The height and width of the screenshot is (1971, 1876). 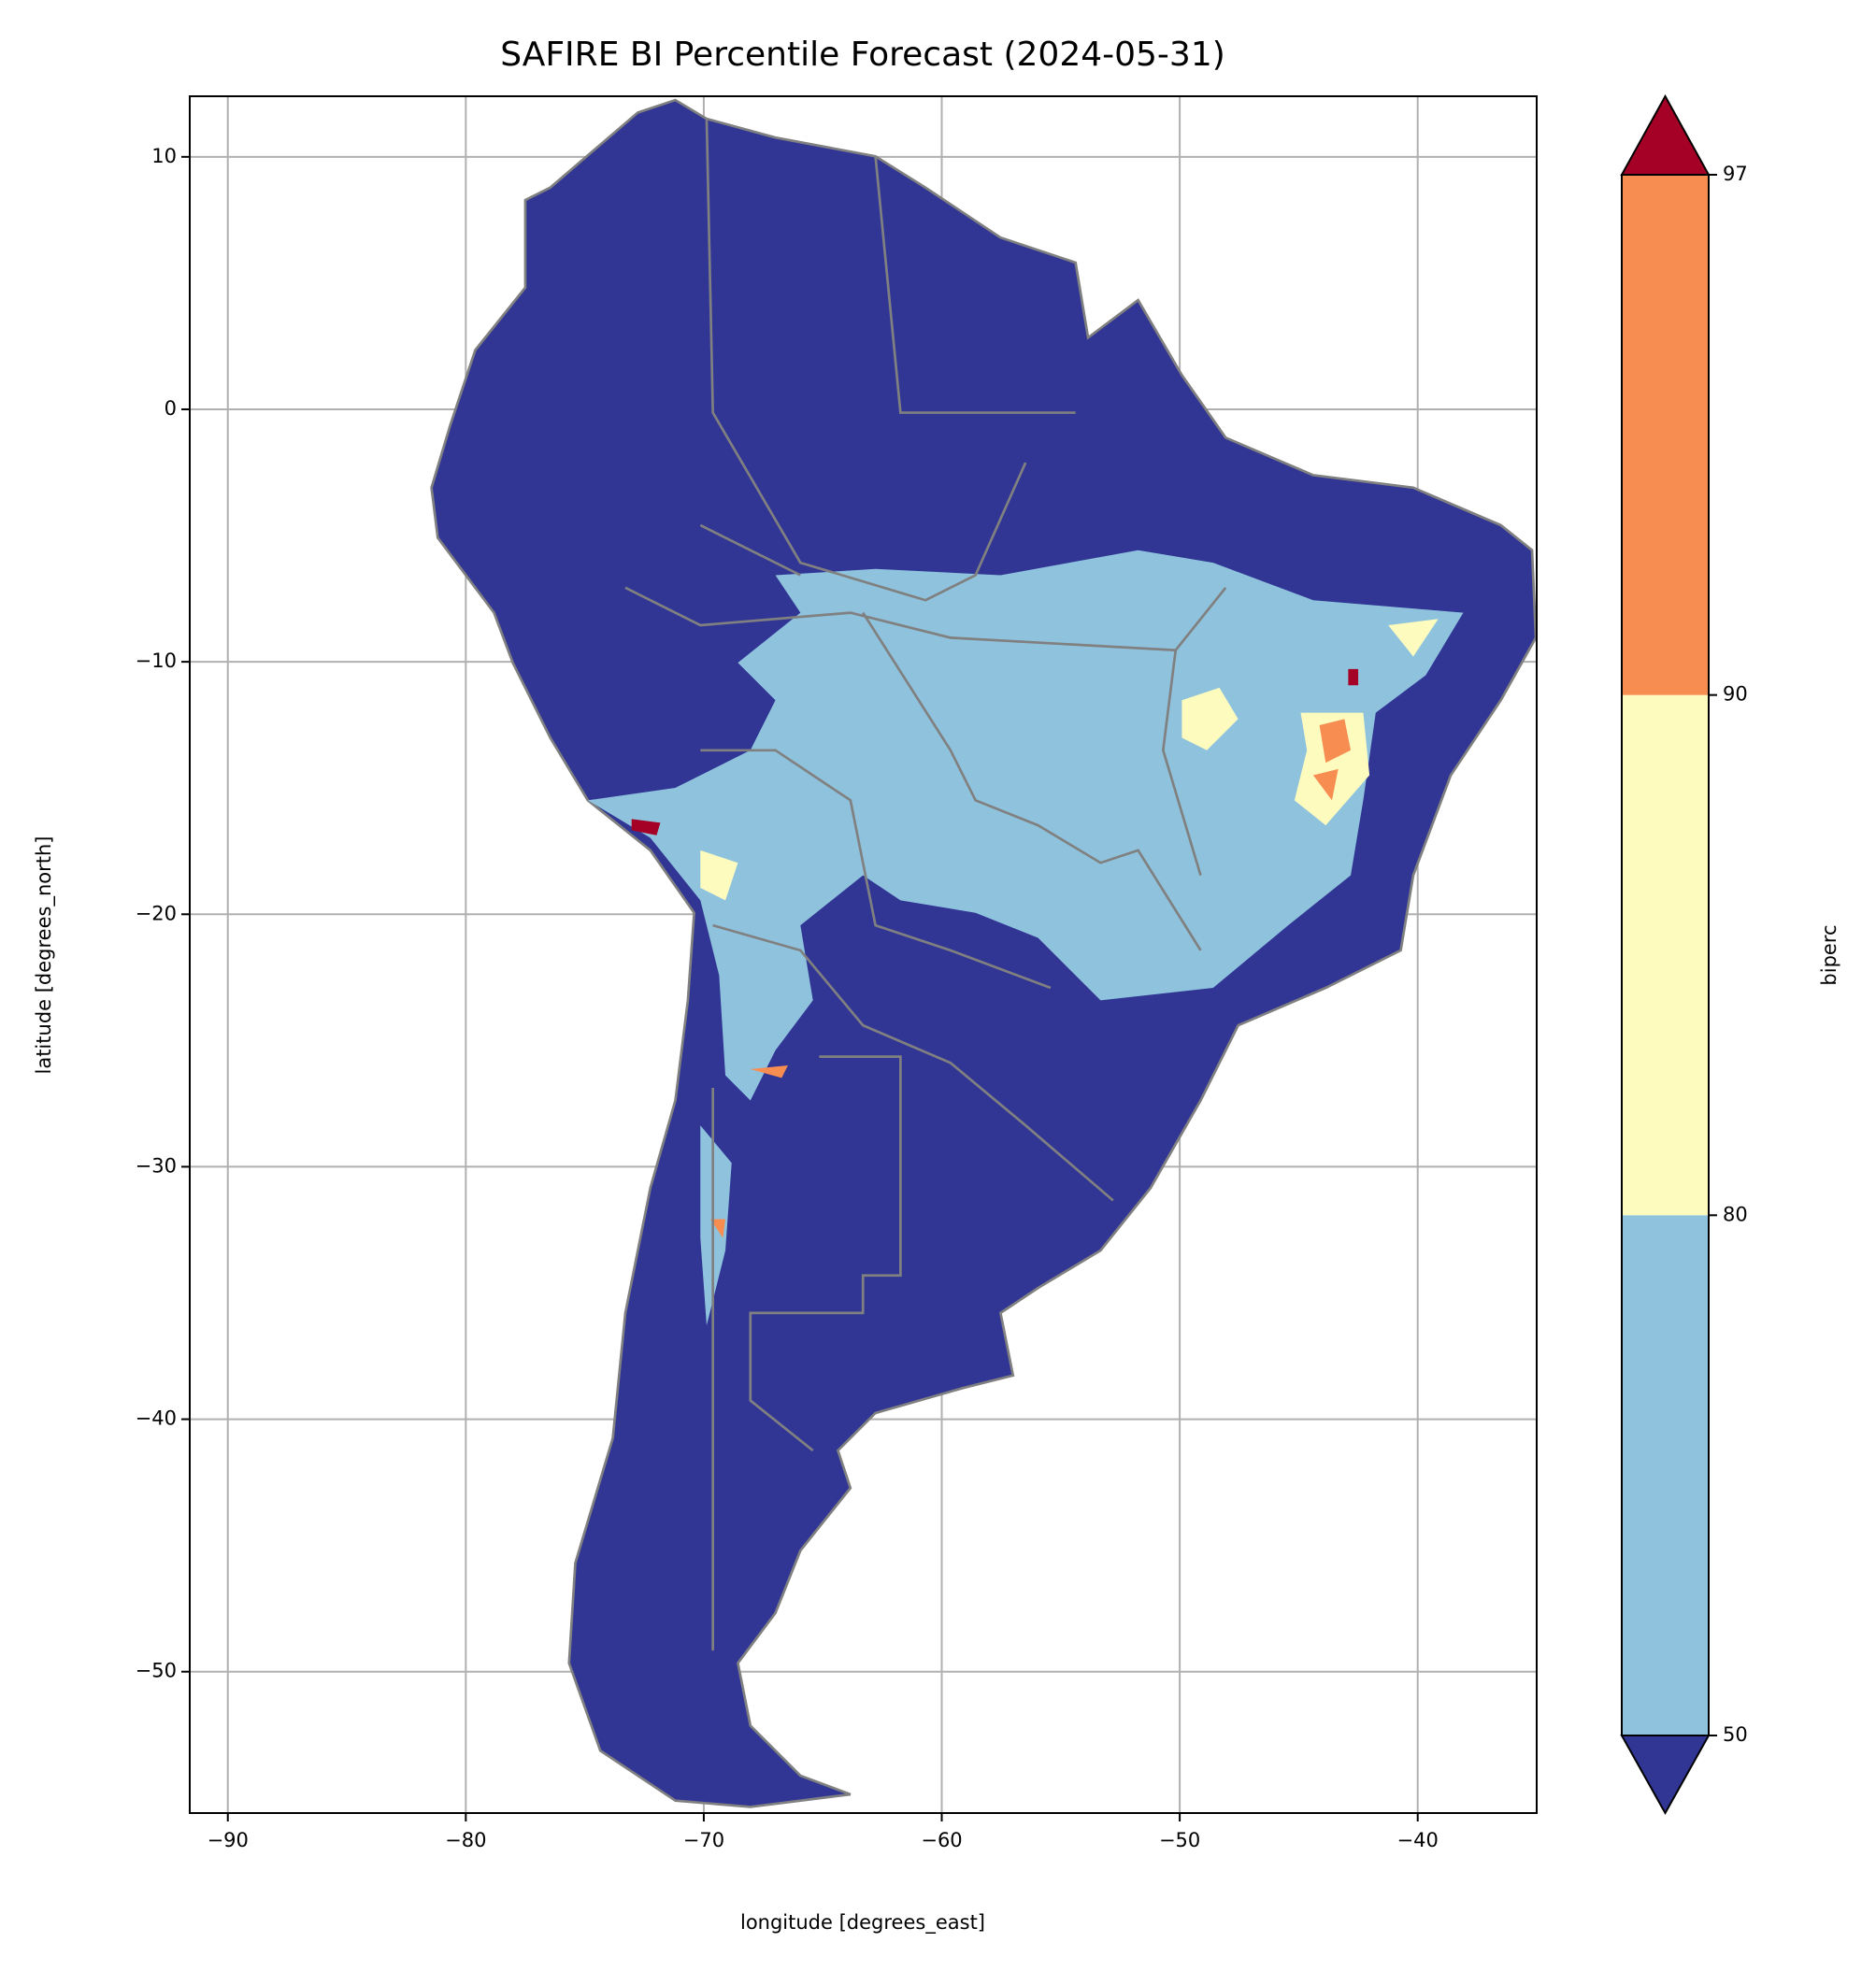 What do you see at coordinates (156, 1165) in the screenshot?
I see `y-tick-label: −30` at bounding box center [156, 1165].